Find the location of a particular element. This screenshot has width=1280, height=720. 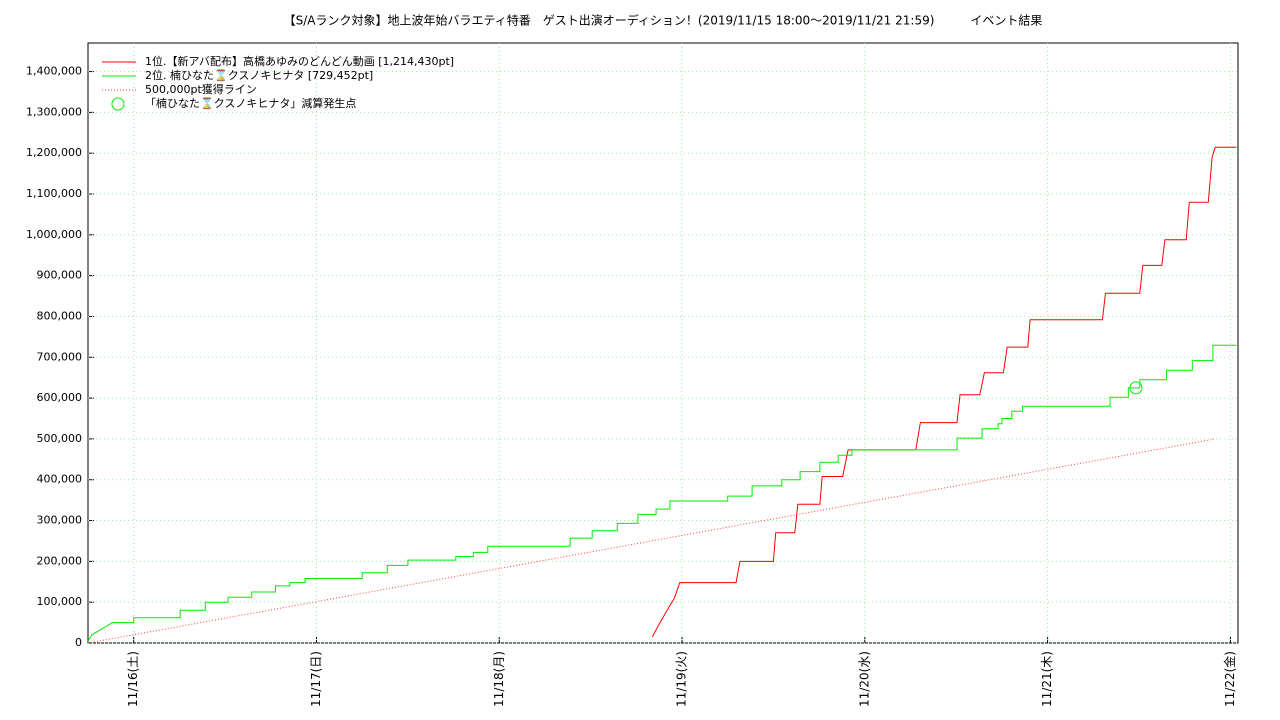

x-tick-label: 11/21(木) is located at coordinates (1047, 679).